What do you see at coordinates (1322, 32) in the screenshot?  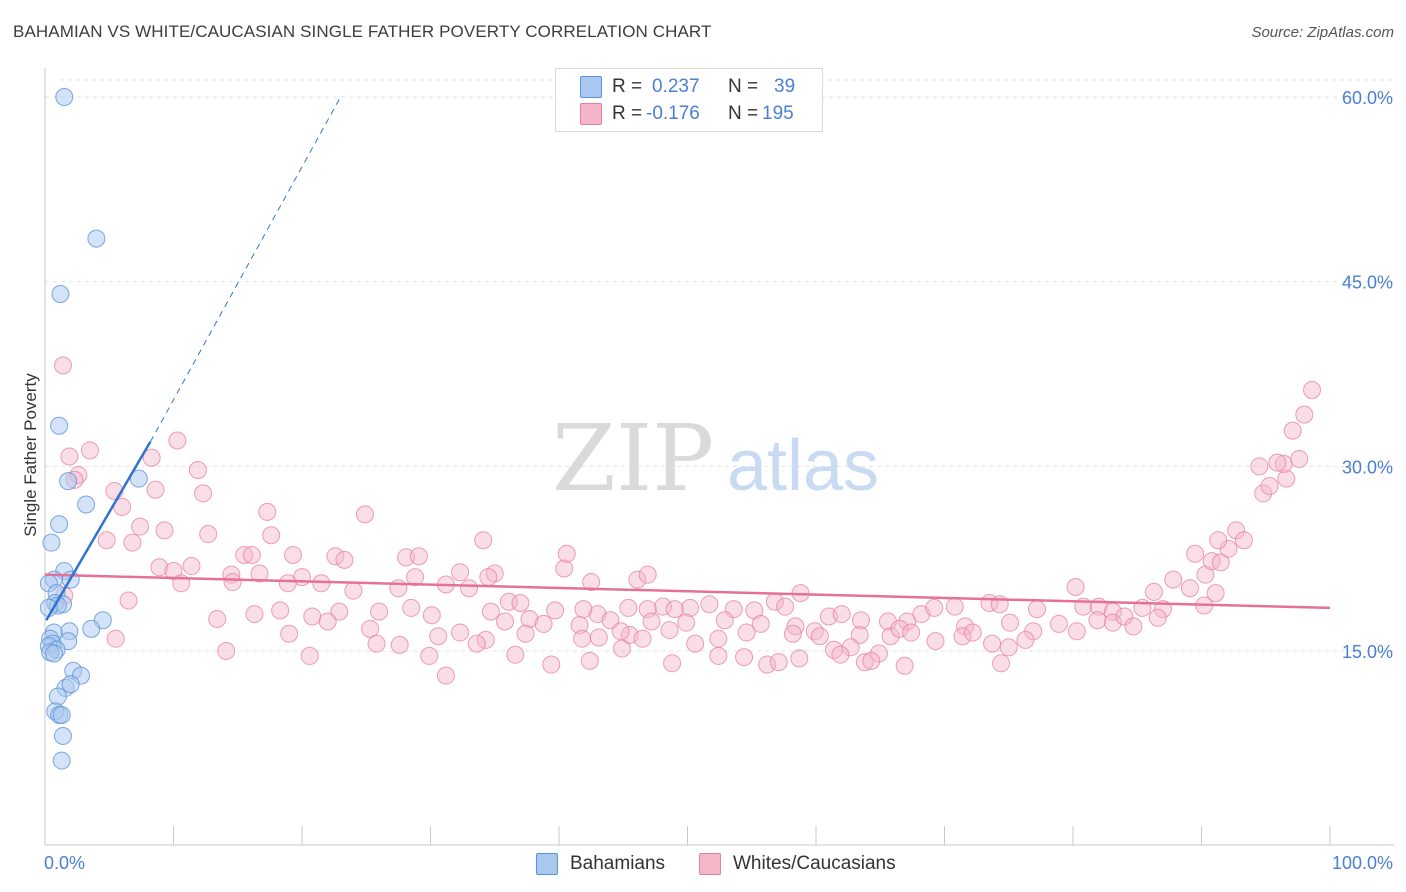 I see `chart-source: Source: ZipAtlas.com` at bounding box center [1322, 32].